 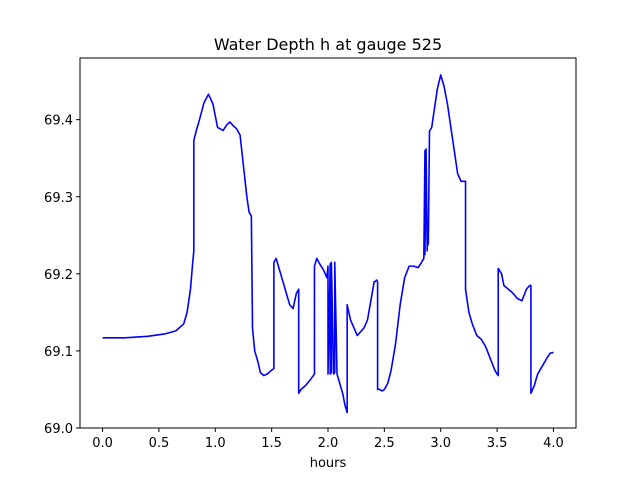 I want to click on y-tick-label: 69.1, so click(x=58, y=352).